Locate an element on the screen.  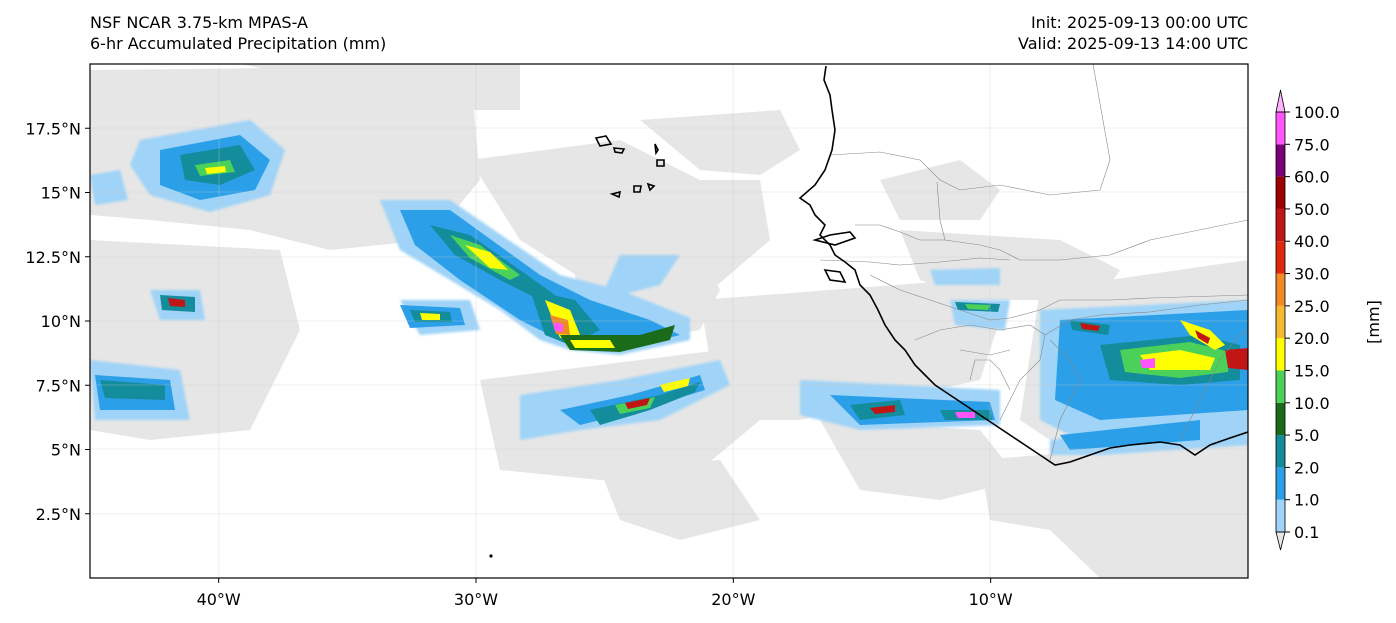
lat-tick-label: 15°N is located at coordinates (61, 193).